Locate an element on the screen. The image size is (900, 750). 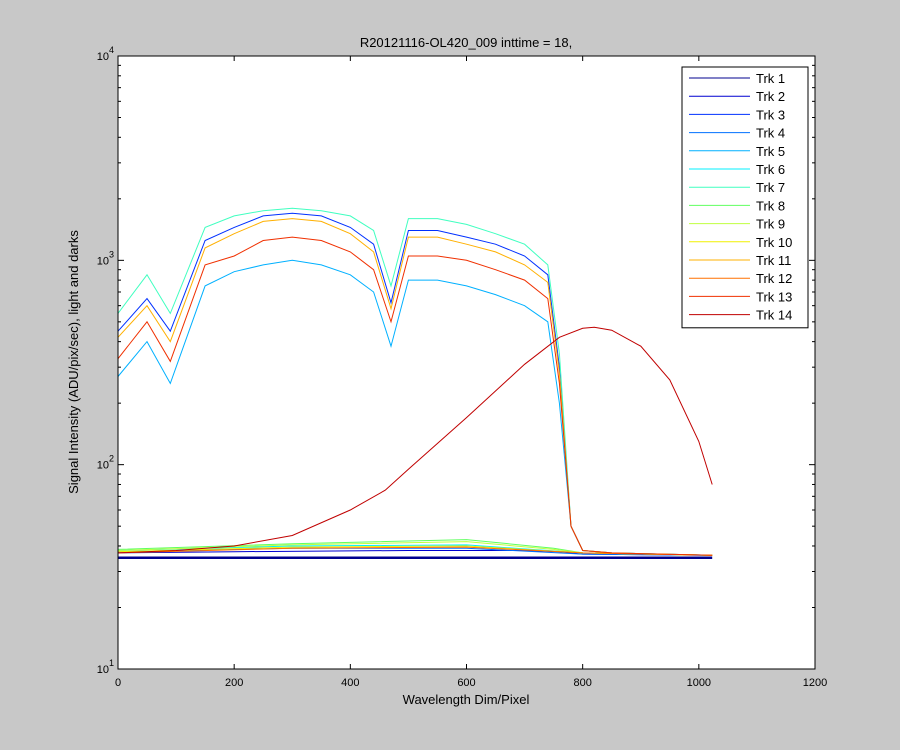
legend-label: Trk 1 is located at coordinates (770, 78).